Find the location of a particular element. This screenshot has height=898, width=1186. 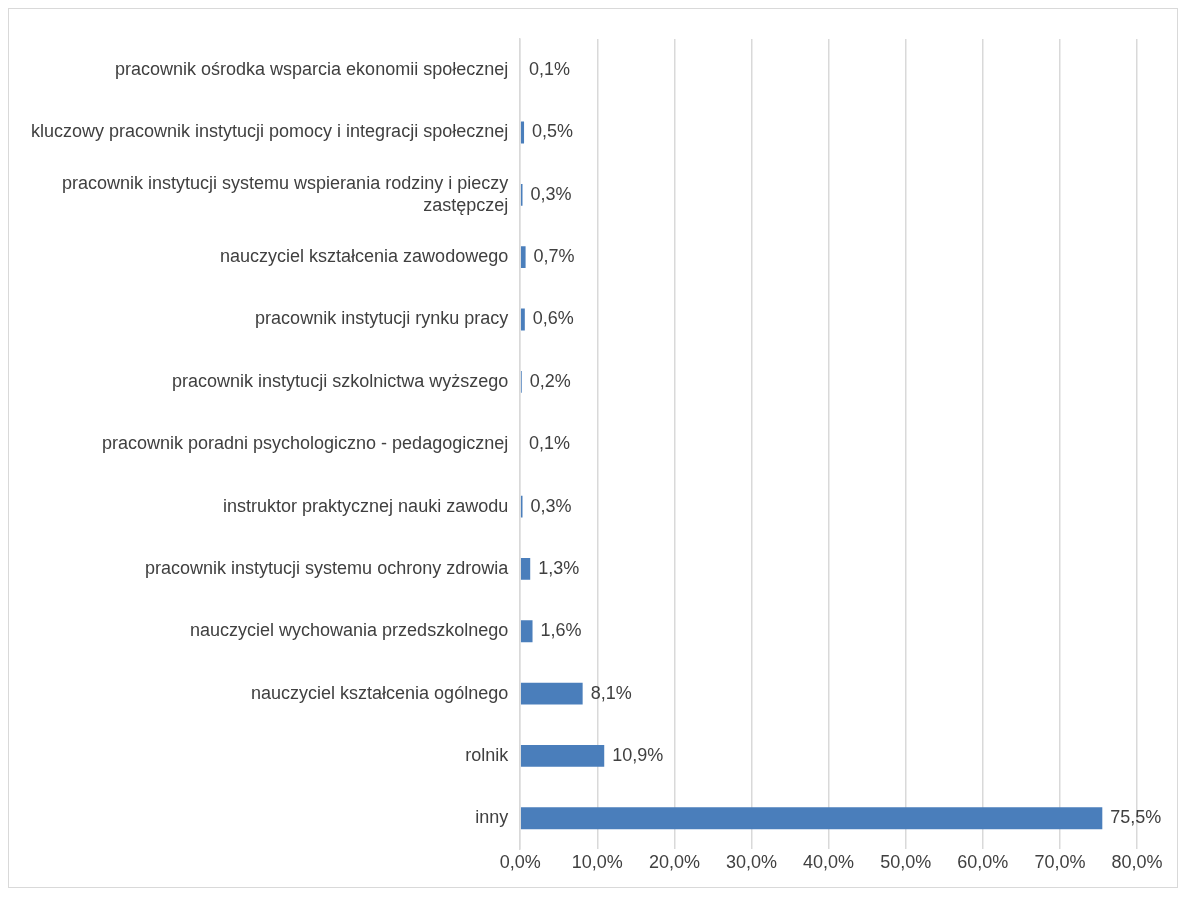

y-tick-label: rolnik is located at coordinates (487, 754).